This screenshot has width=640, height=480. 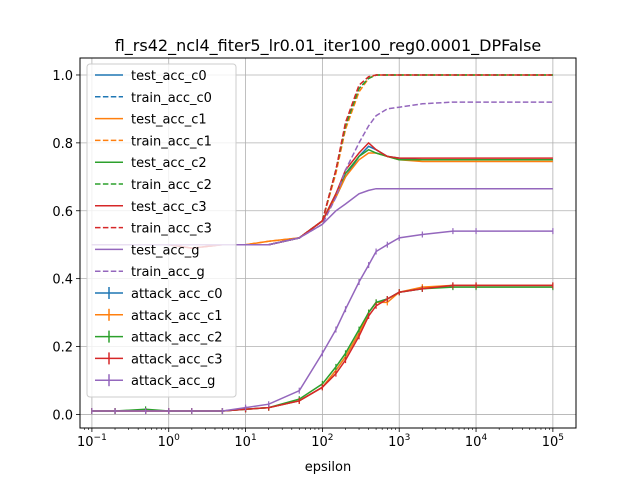 I want to click on y-tick-label: 0.6, so click(x=62, y=212).